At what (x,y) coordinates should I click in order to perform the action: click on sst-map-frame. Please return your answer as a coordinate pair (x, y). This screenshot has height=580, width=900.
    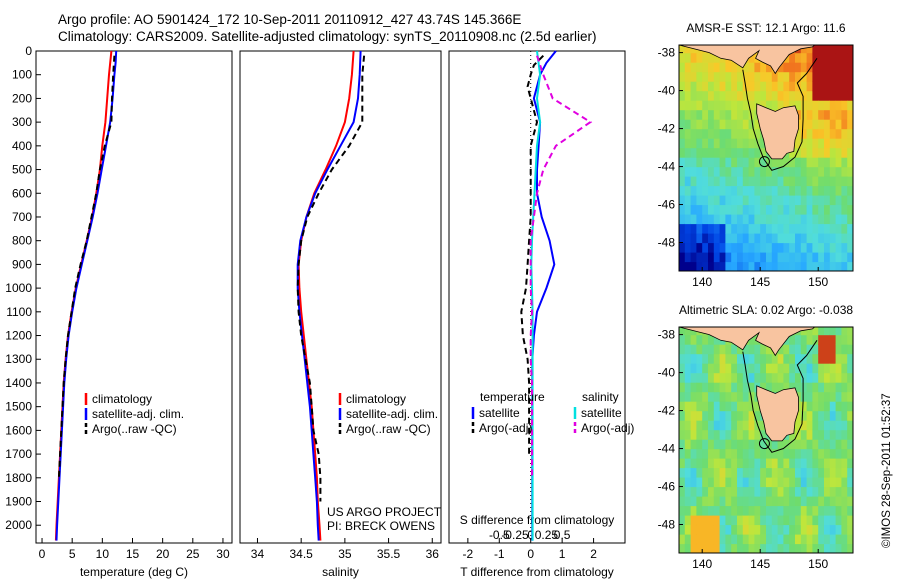
    Looking at the image, I should click on (766, 158).